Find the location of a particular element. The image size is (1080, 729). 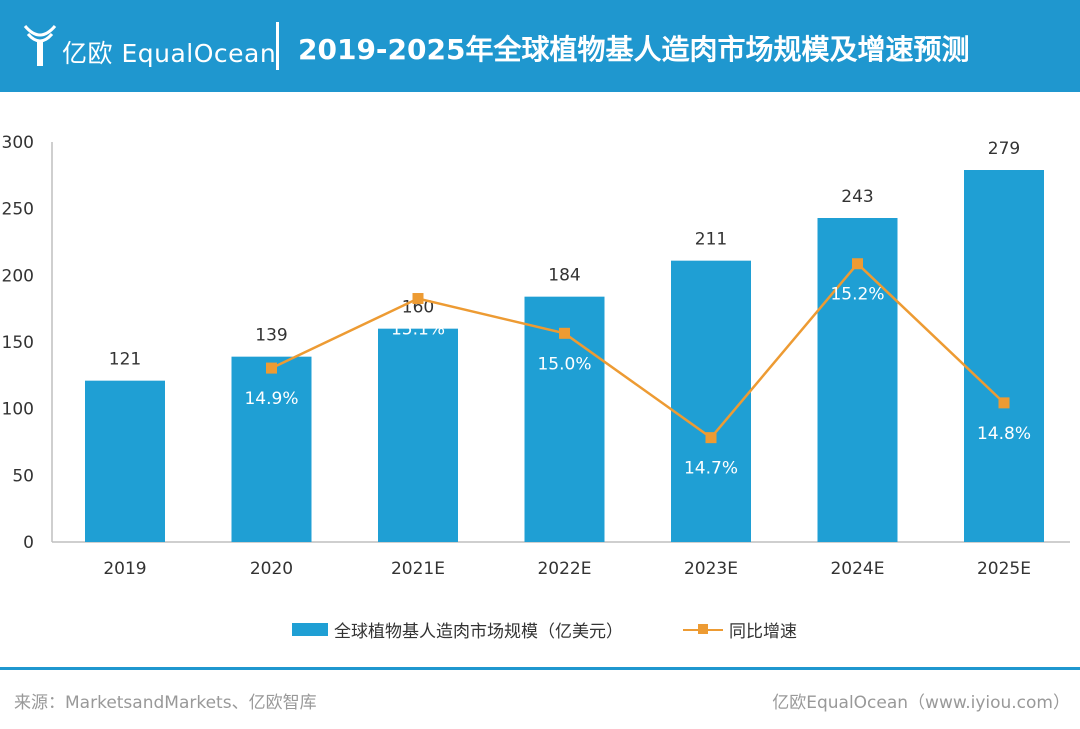

growth-value-label: 14.8% is located at coordinates (1004, 434).